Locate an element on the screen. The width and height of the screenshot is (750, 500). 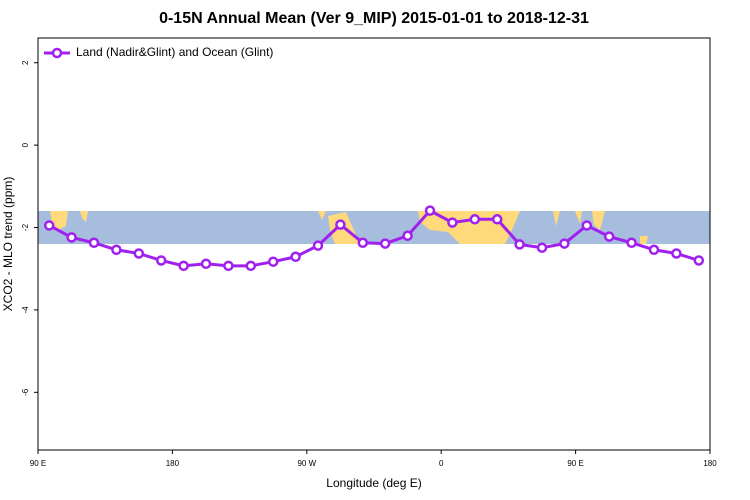
legend-label: Land (Nadir&Glint) and Ocean (Glint) is located at coordinates (174, 52).